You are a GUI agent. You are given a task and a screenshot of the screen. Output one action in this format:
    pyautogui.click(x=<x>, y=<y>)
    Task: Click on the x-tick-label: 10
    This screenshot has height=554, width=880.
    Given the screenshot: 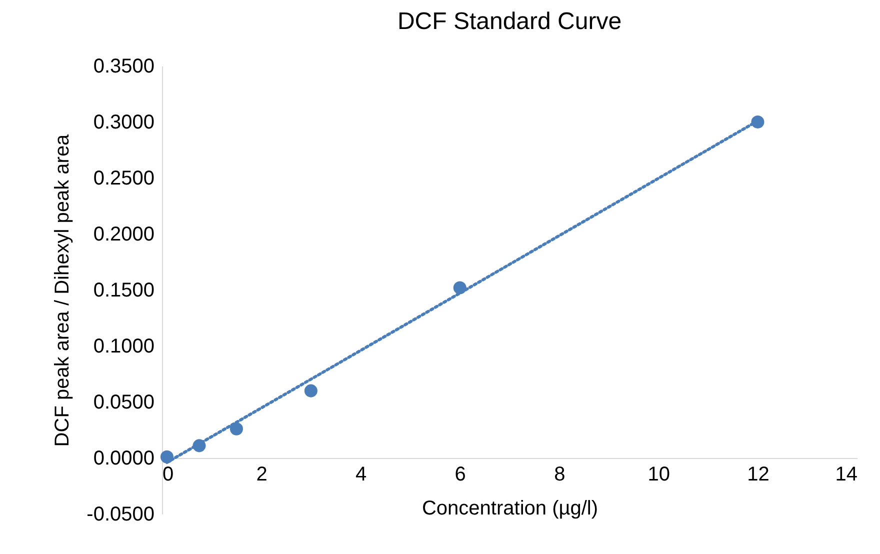 What is the action you would take?
    pyautogui.click(x=659, y=475)
    